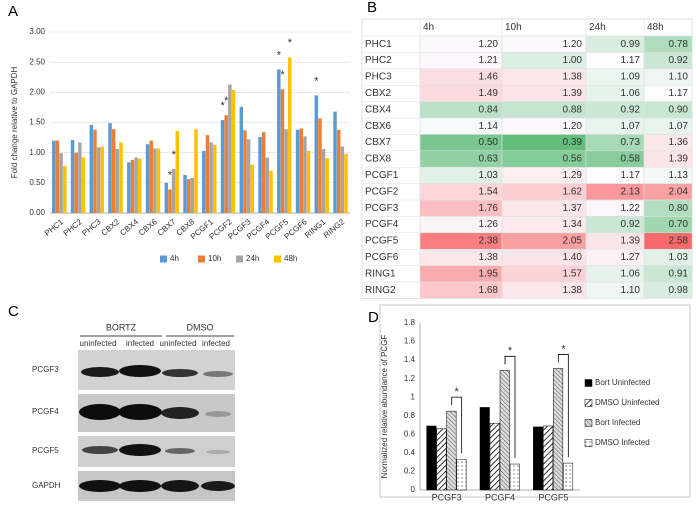 This screenshot has height=505, width=696. I want to click on legend-label: Bort Infected, so click(617, 422).